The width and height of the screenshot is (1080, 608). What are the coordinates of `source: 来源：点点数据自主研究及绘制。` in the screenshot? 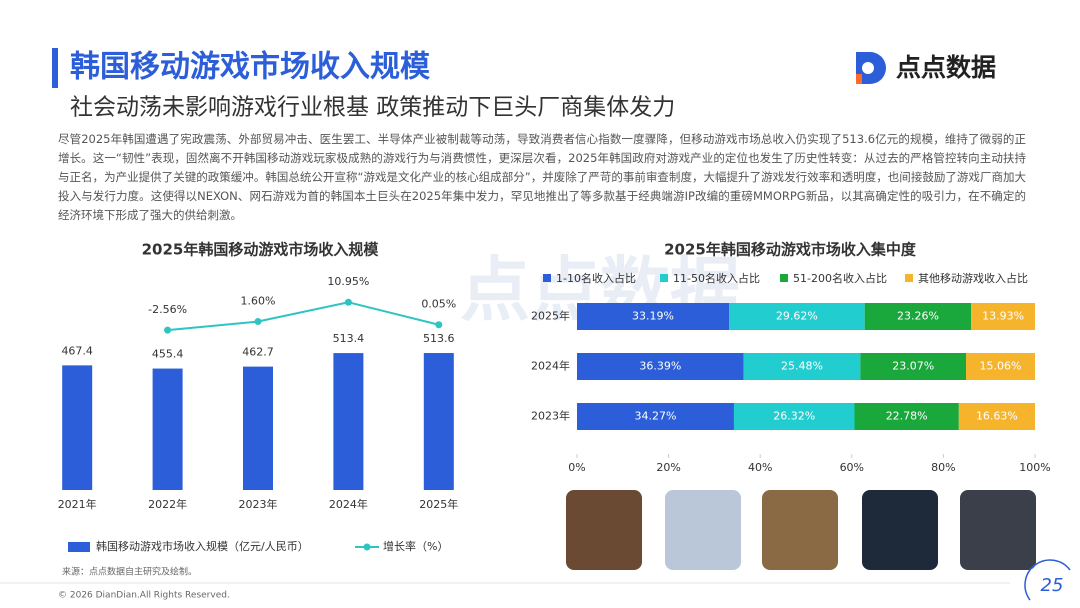 It's located at (129, 572).